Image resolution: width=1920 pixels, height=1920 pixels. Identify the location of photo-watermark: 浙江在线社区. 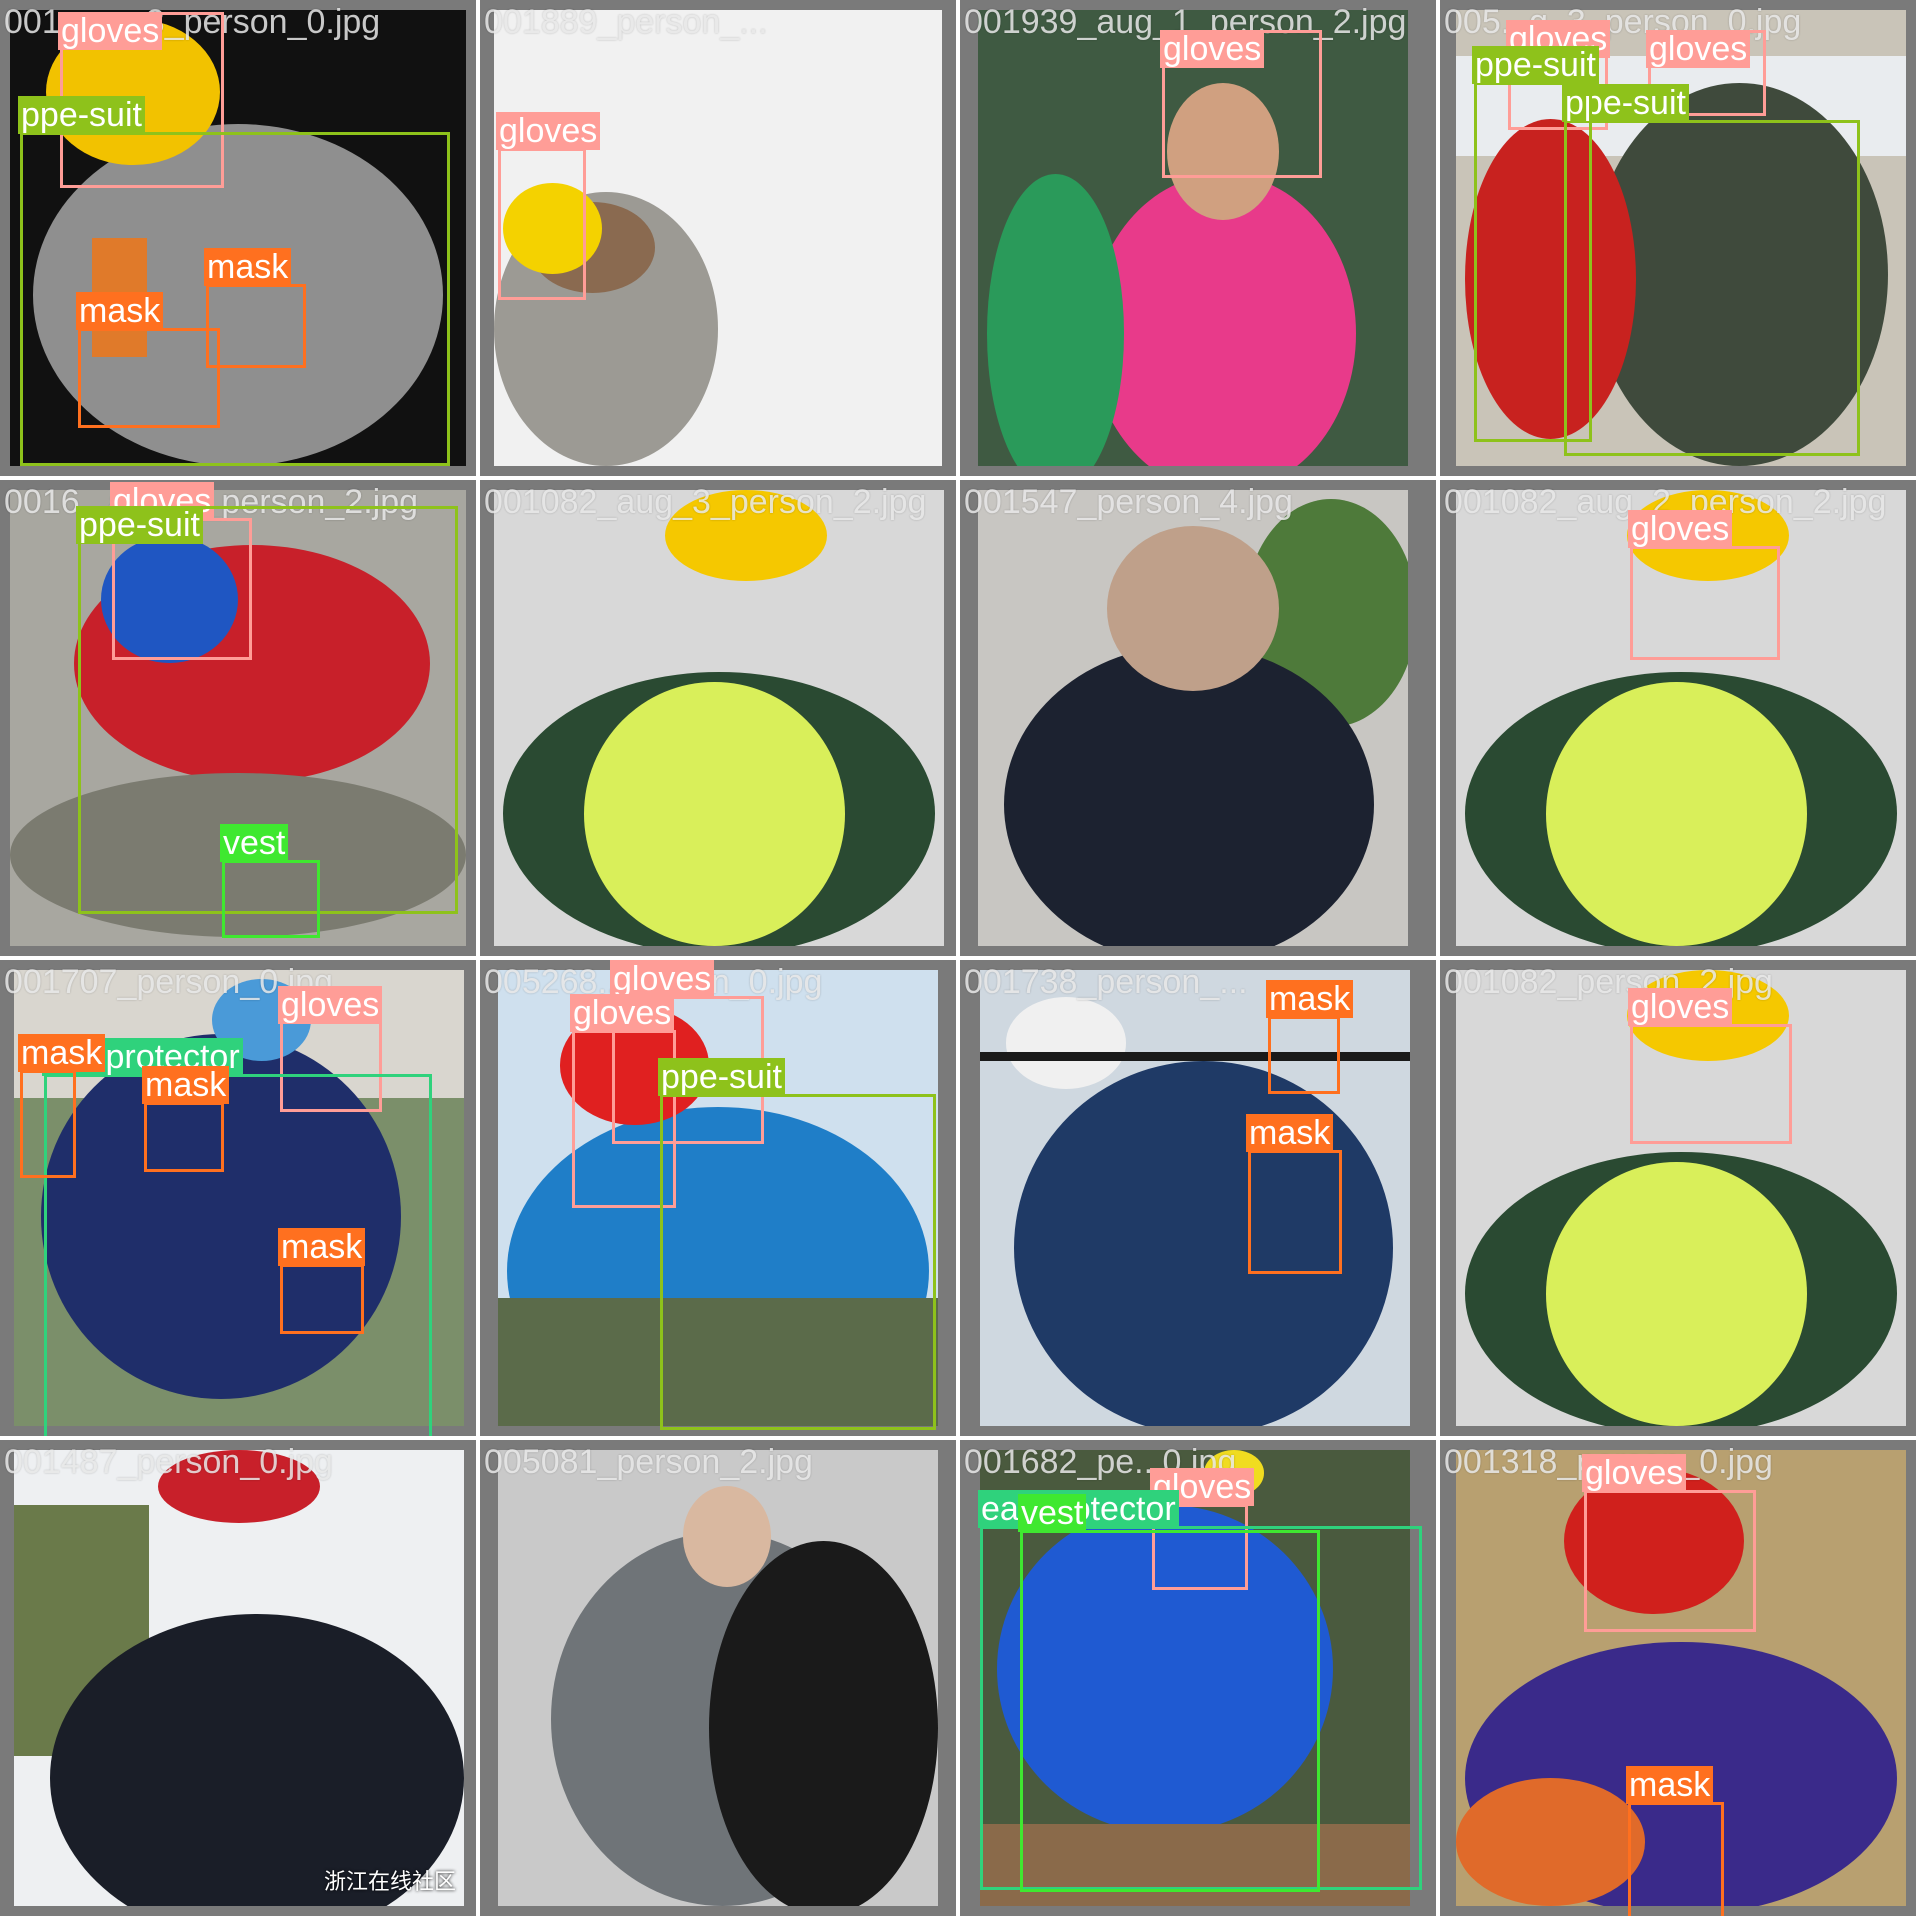
(389, 1882).